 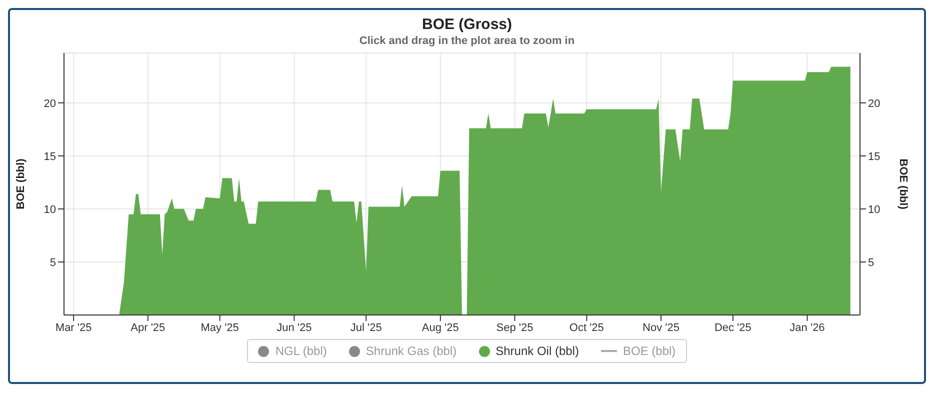 What do you see at coordinates (411, 351) in the screenshot?
I see `legend-label: Shrunk Gas (bbl)` at bounding box center [411, 351].